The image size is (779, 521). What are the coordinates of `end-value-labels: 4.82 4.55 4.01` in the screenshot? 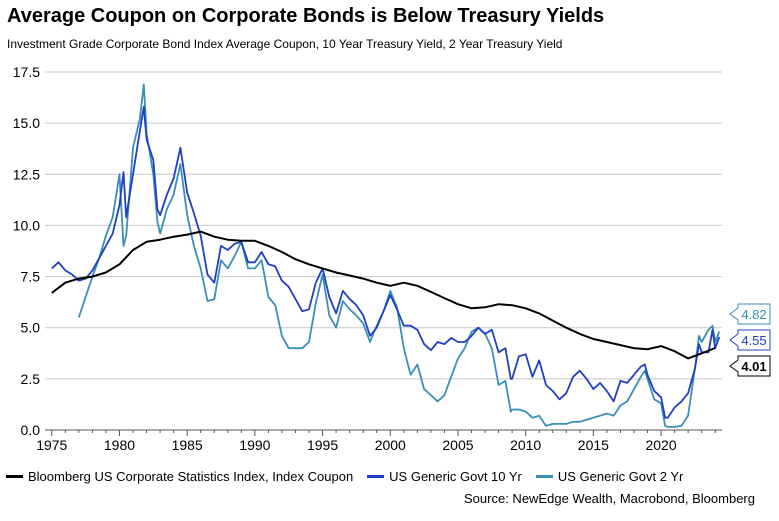 It's located at (750, 340).